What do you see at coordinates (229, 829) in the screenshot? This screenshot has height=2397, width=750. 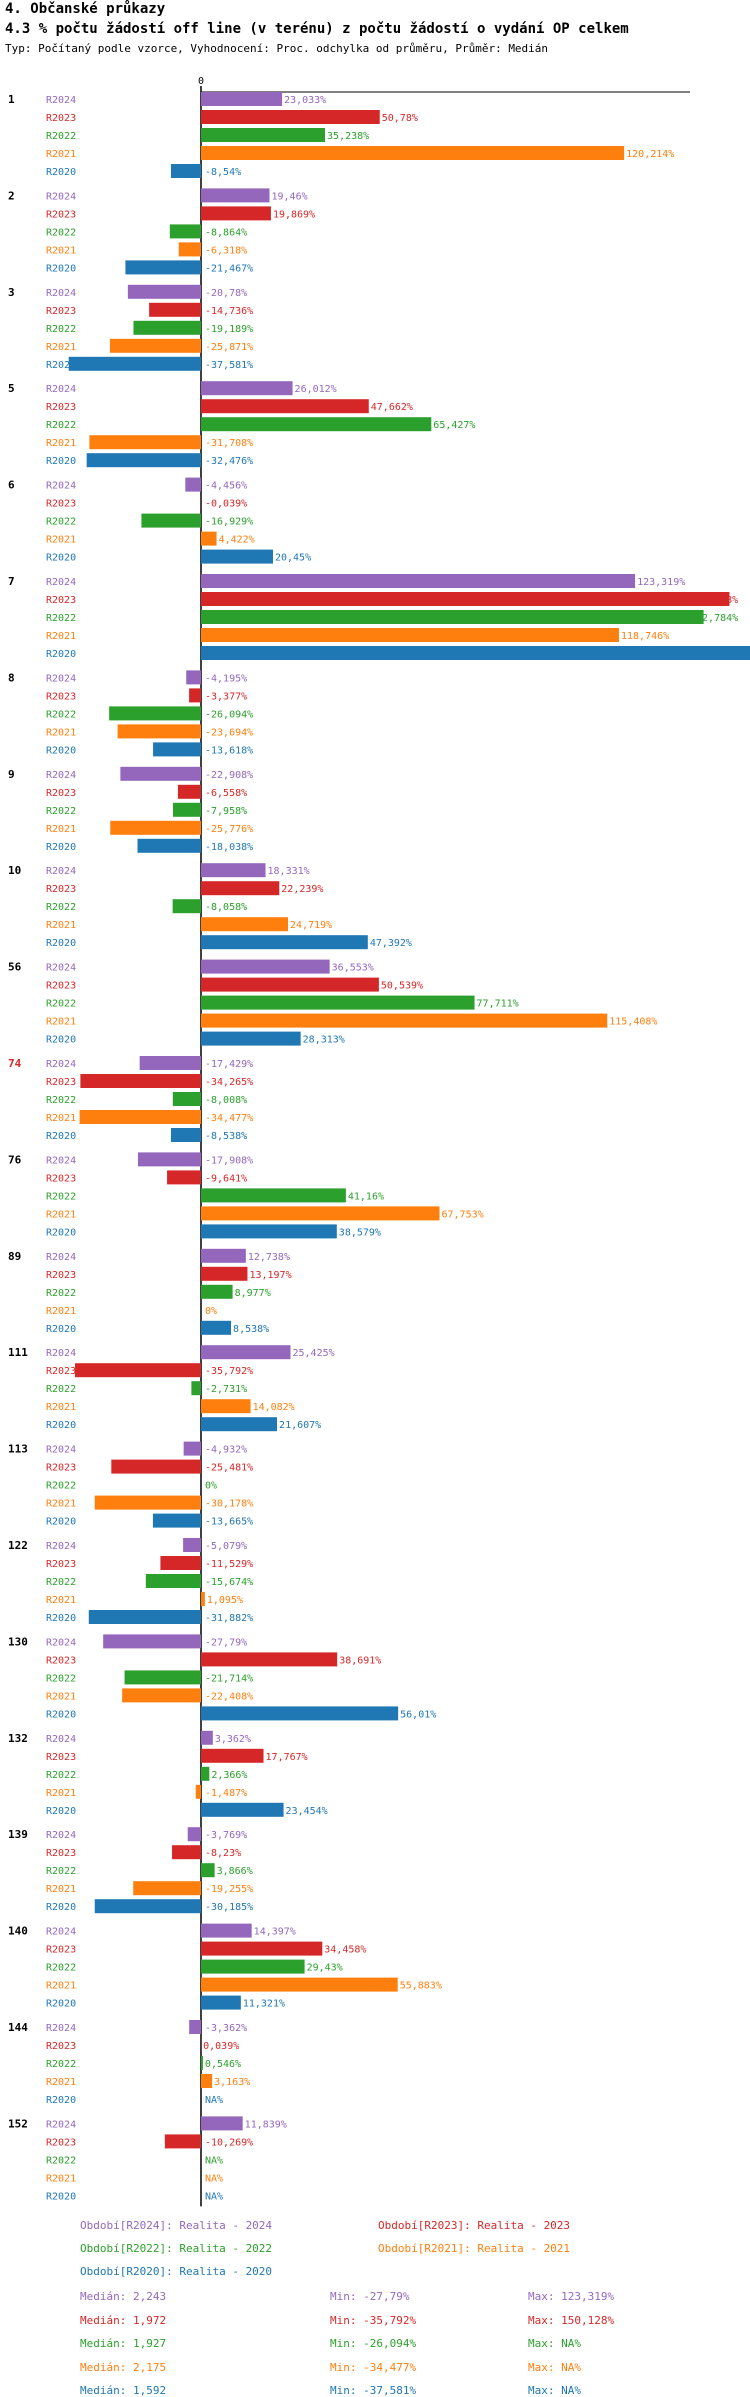 I see `data-label: -25,776%` at bounding box center [229, 829].